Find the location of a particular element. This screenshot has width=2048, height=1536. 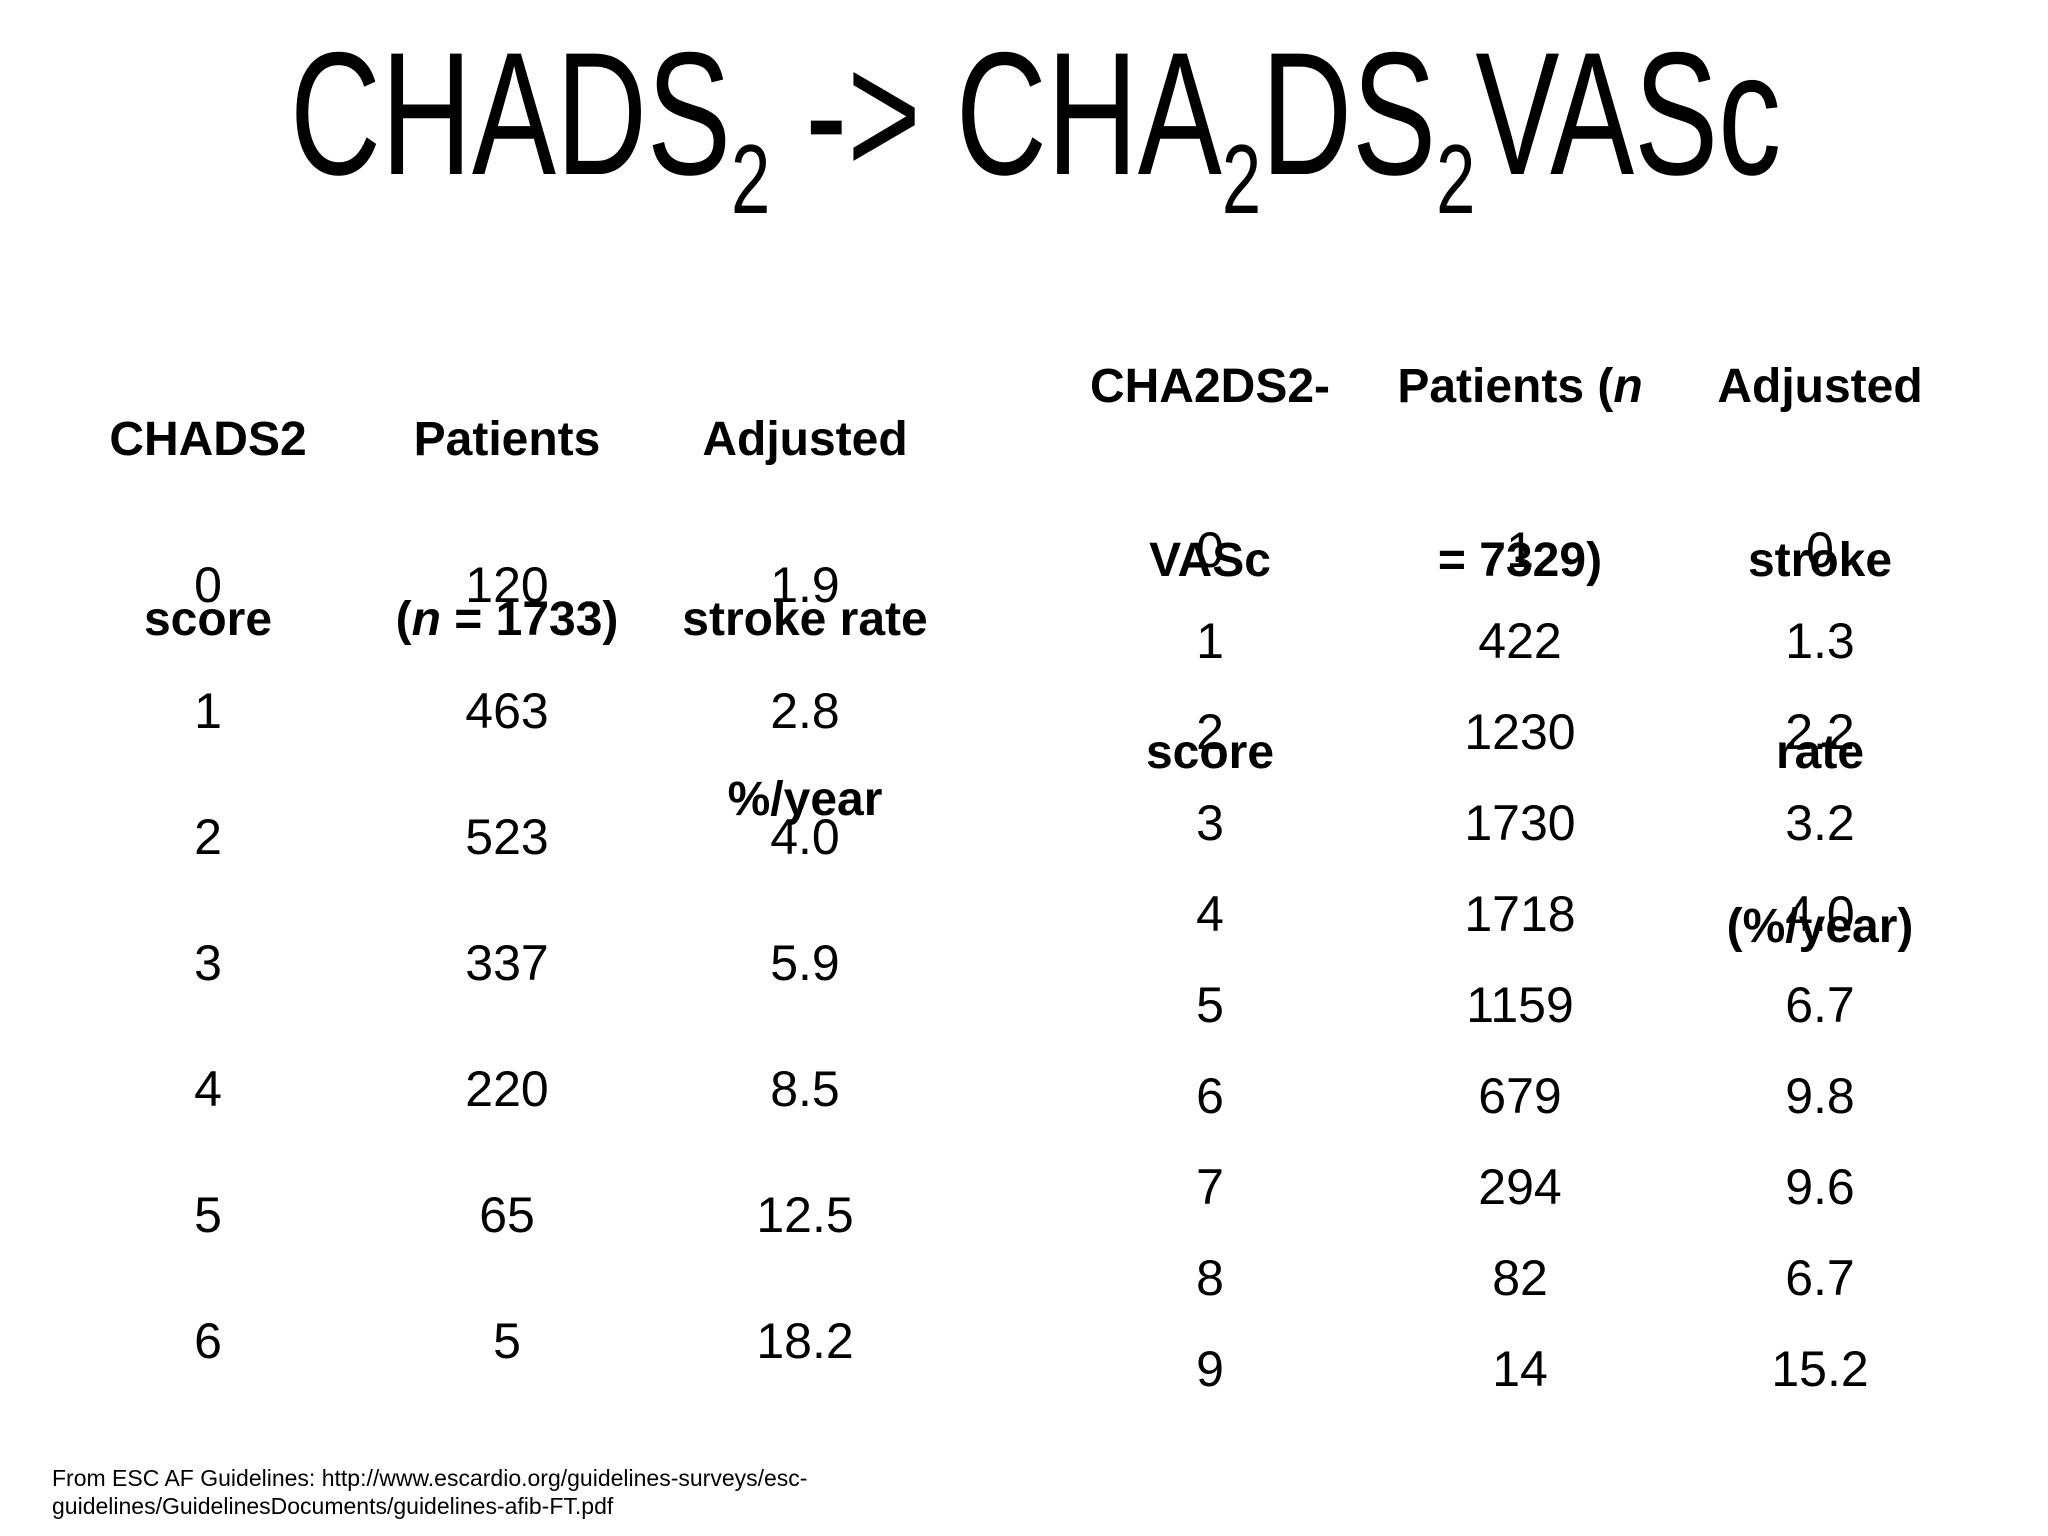

table-cell-score: 9 is located at coordinates (1210, 1369).